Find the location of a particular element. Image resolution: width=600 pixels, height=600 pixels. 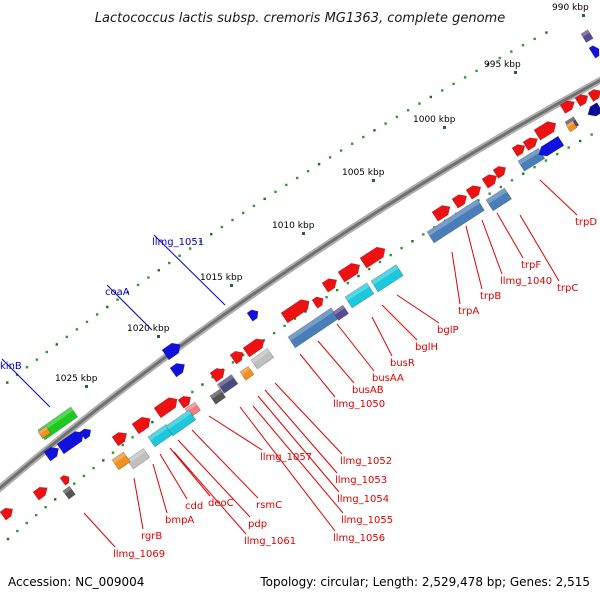

gene-label-busaa: busAA is located at coordinates (370, 353).